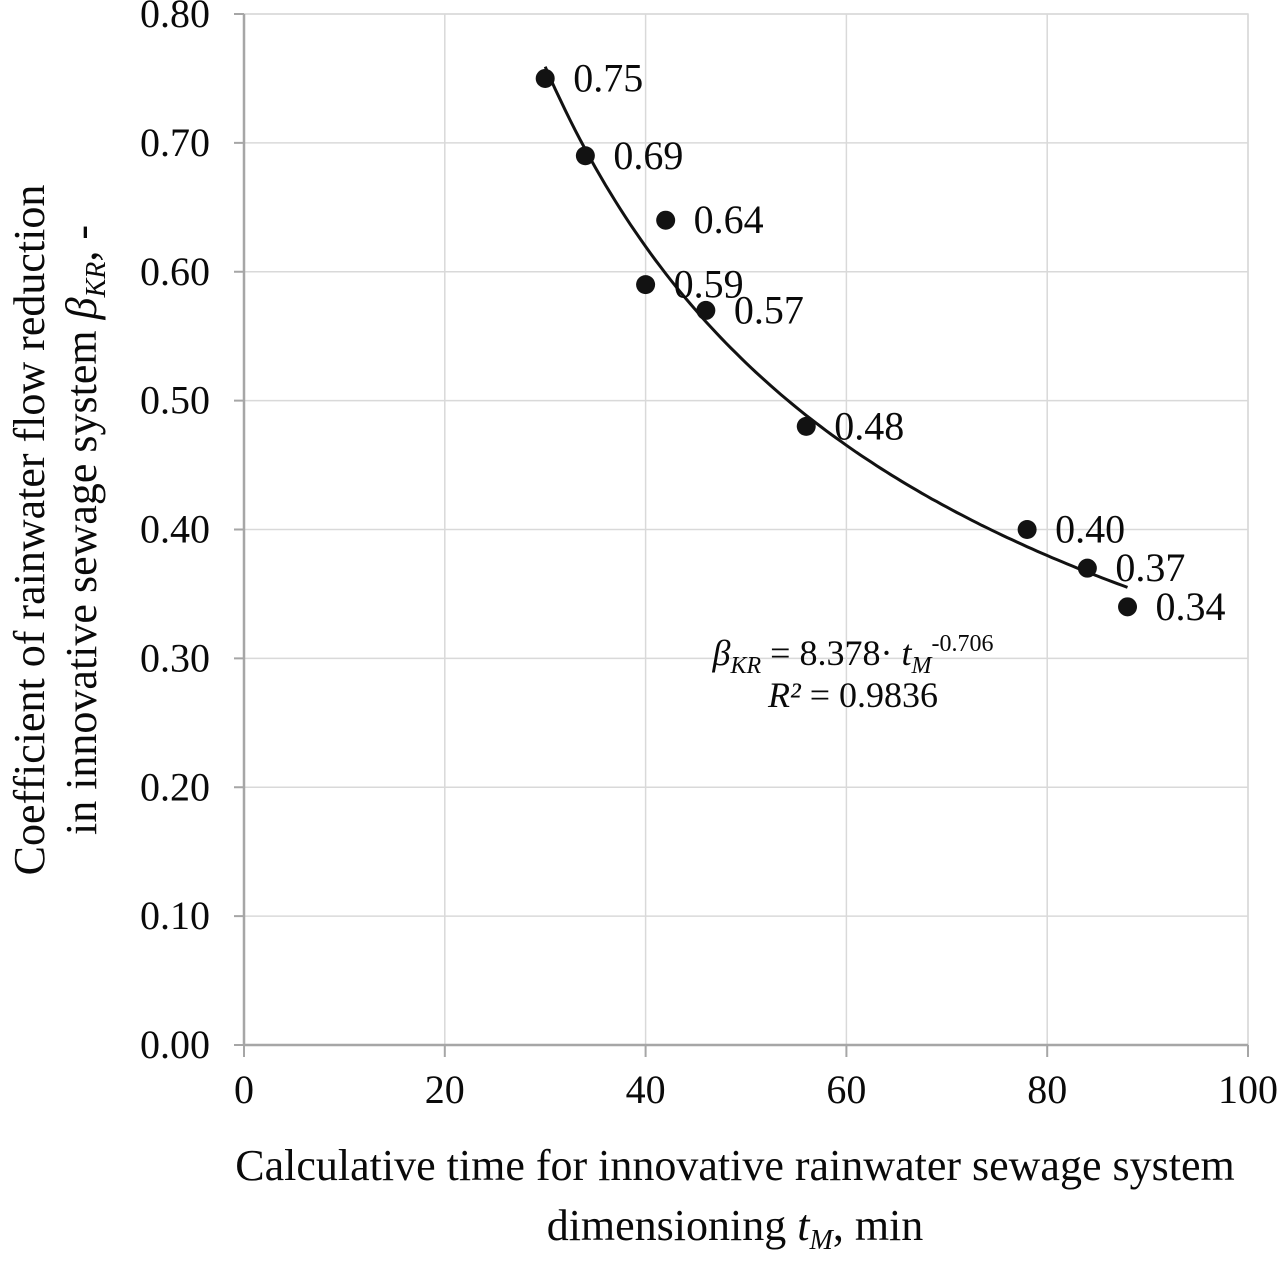  I want to click on y-tick-label: 0.70, so click(175, 142).